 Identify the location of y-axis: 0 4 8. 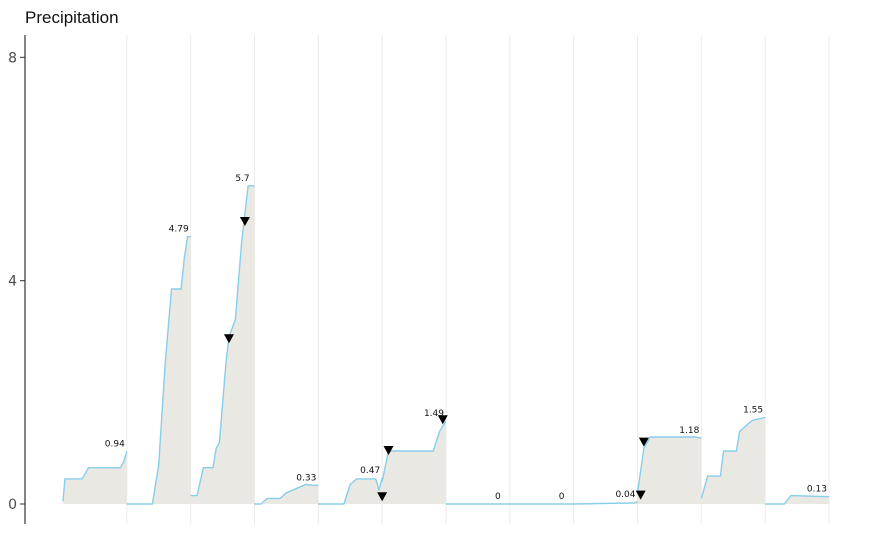
(17, 279).